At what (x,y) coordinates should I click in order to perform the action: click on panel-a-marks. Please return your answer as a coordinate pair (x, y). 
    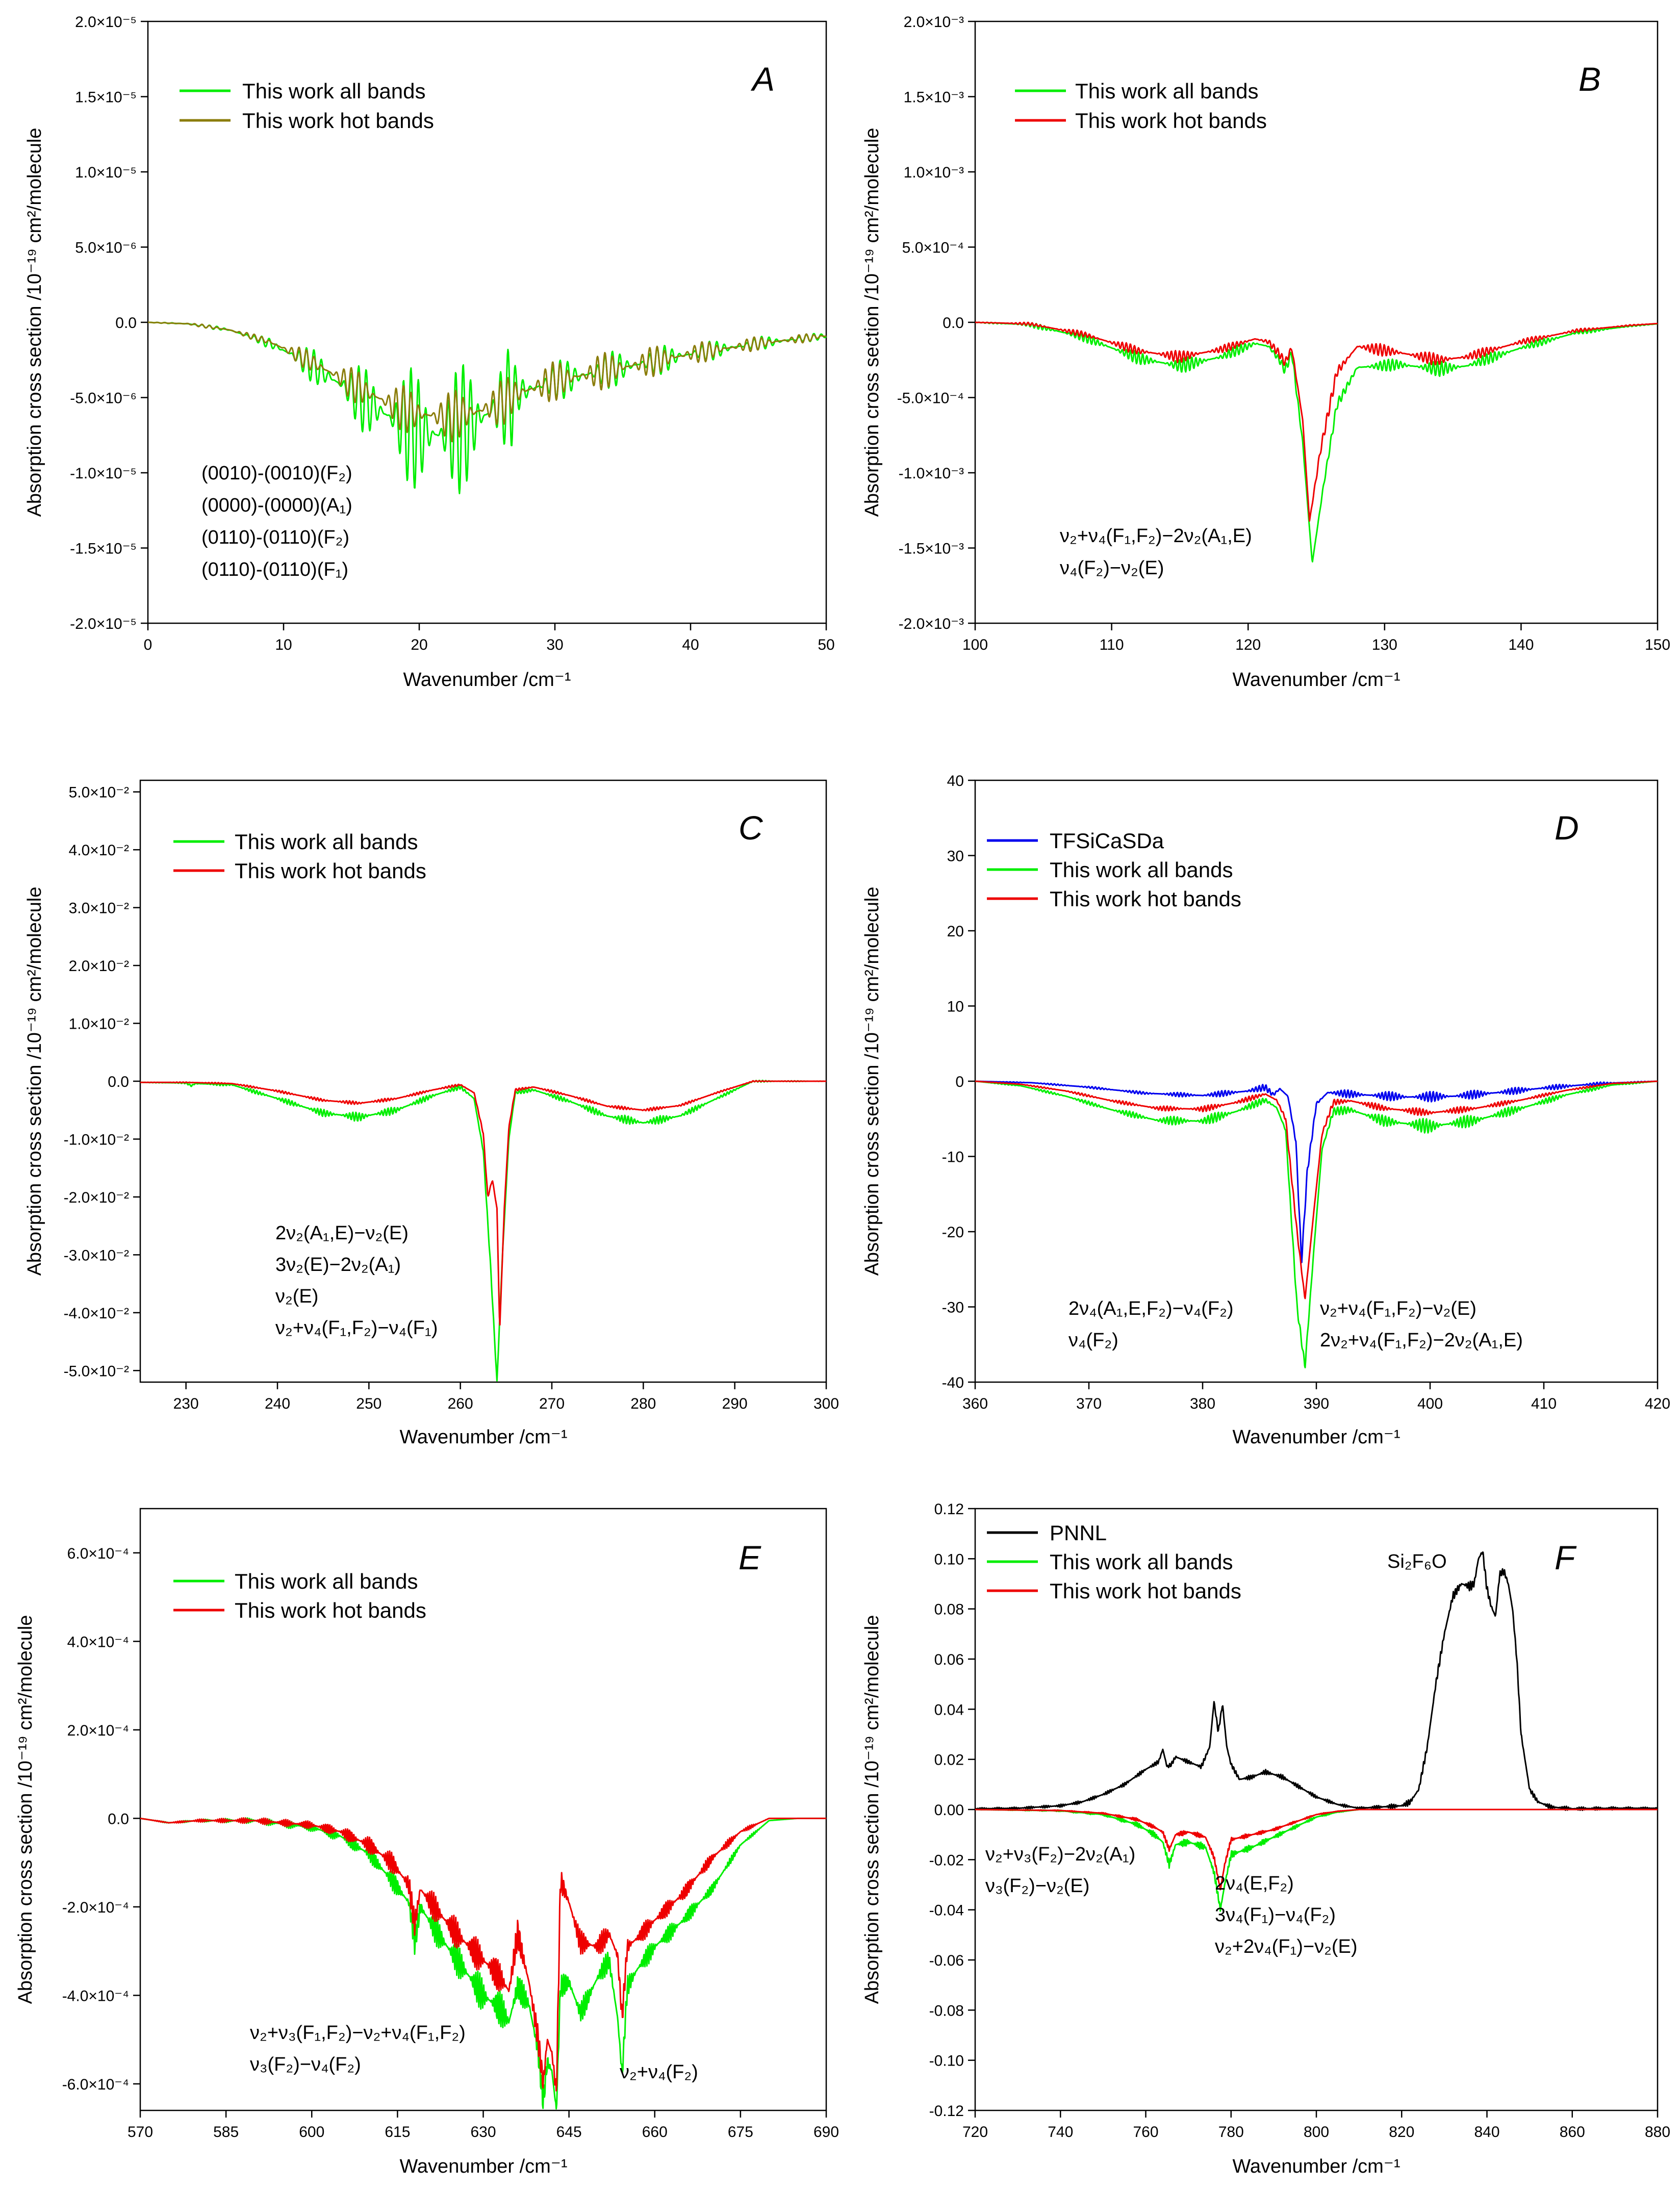
    Looking at the image, I should click on (487, 408).